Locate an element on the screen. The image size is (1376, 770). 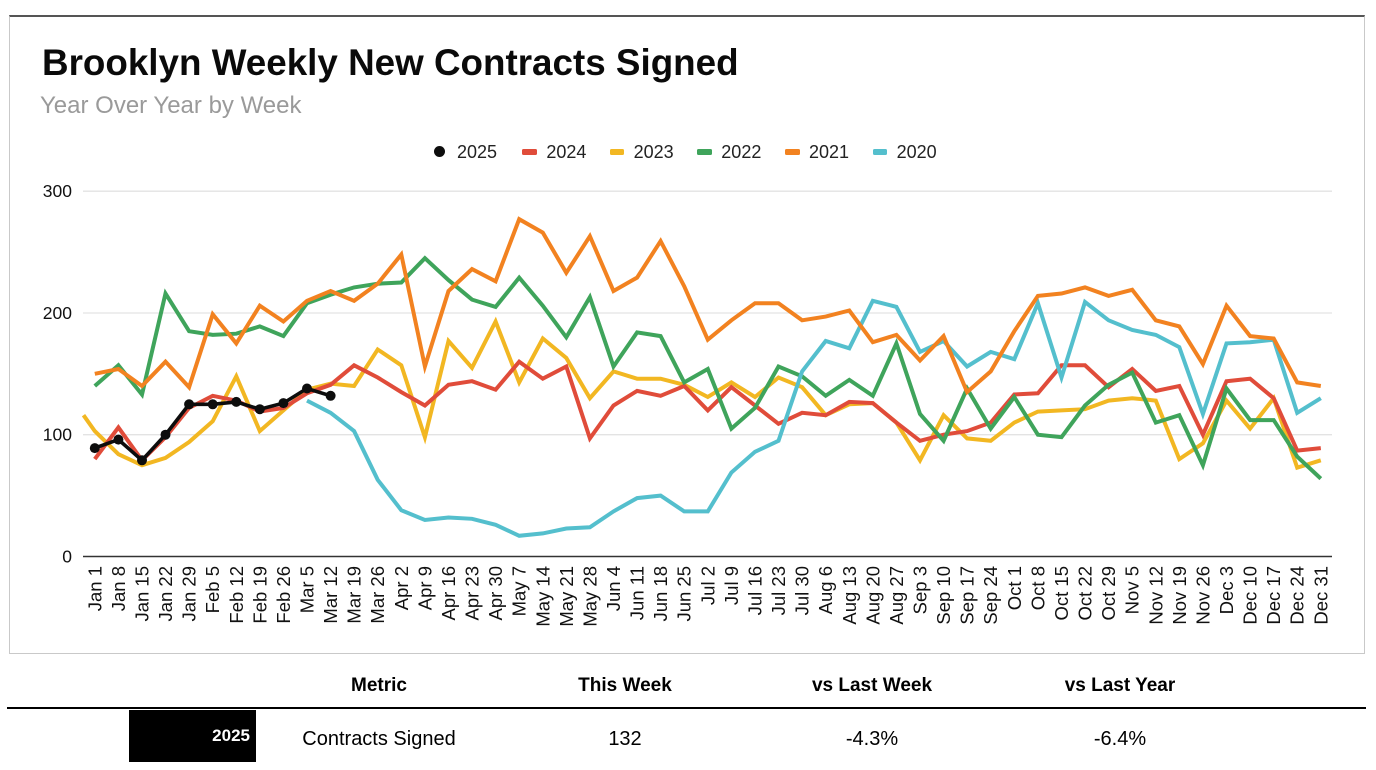
svg-text: May 21 is located at coordinates (566, 596).